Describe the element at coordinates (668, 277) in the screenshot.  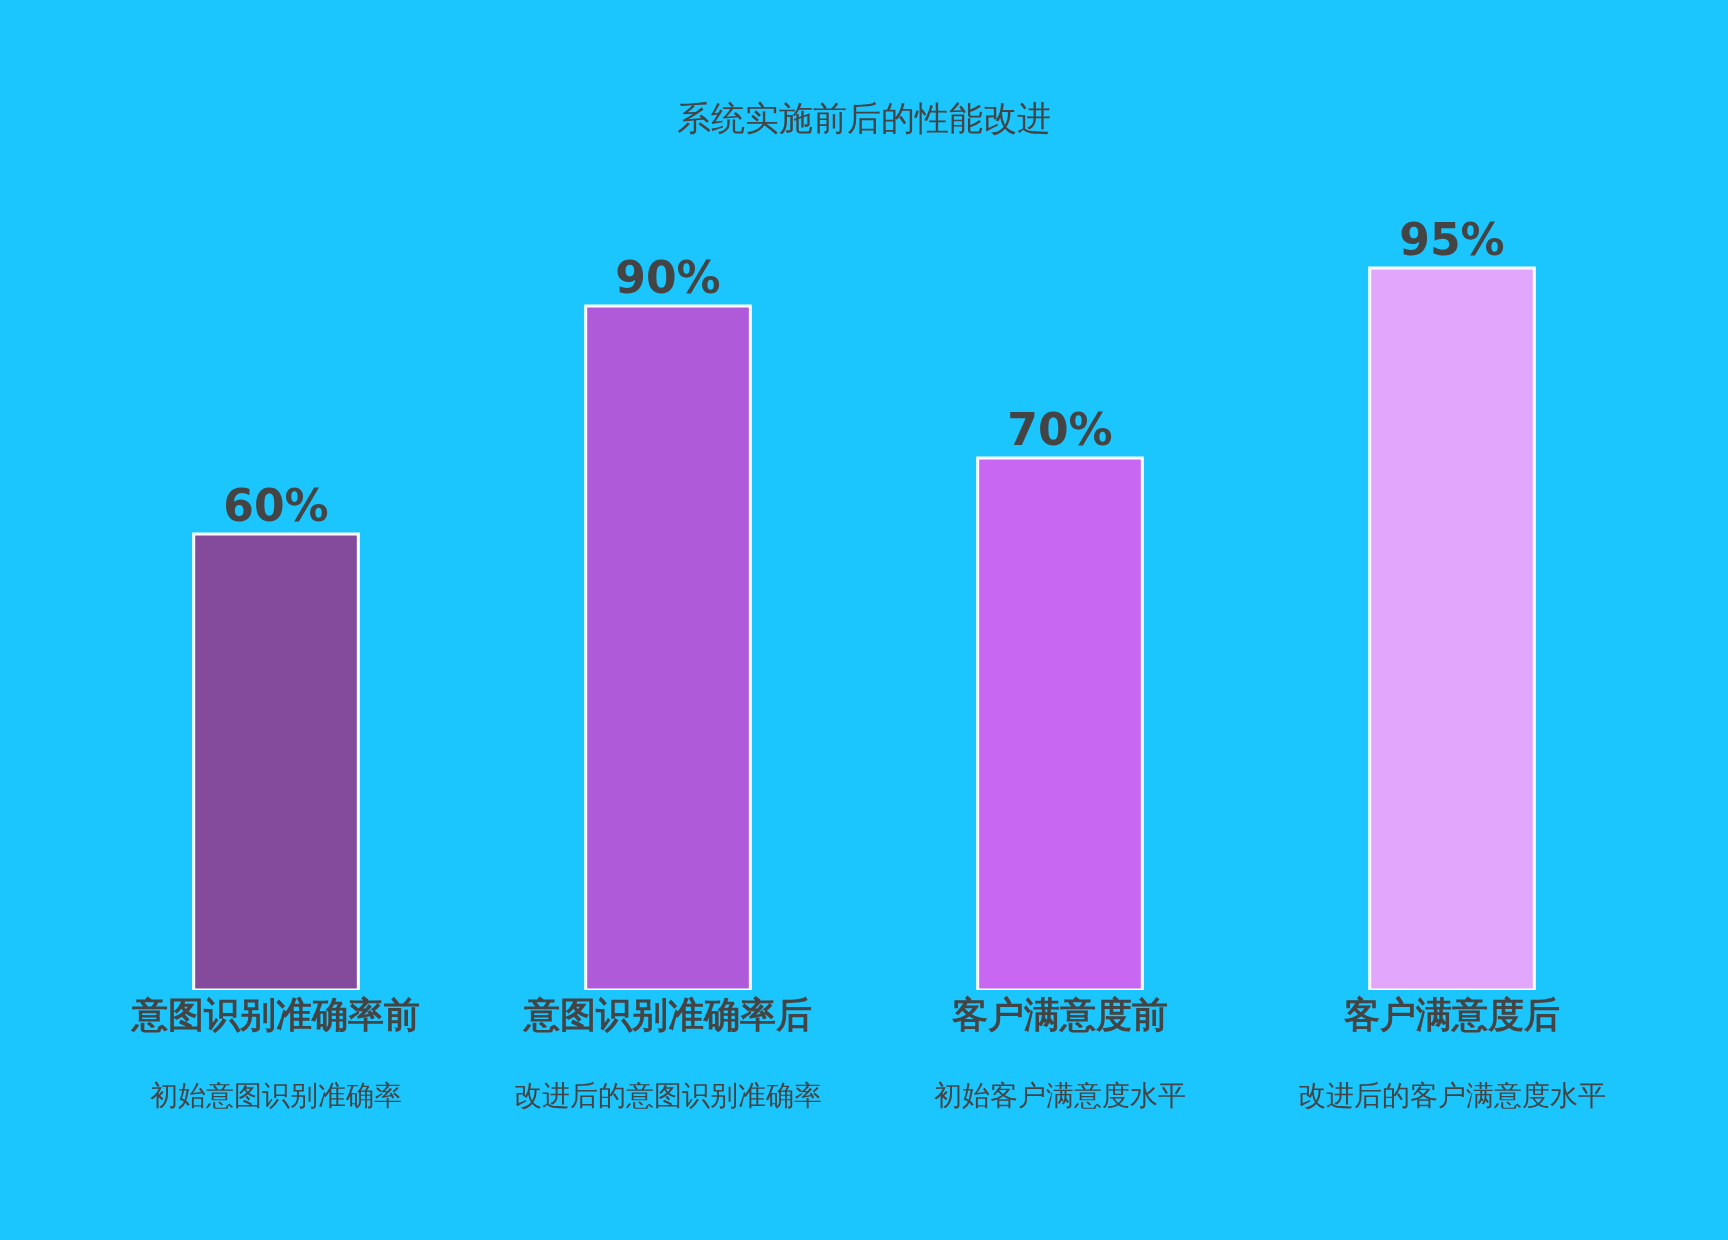
I see `data-label: 90%` at that location.